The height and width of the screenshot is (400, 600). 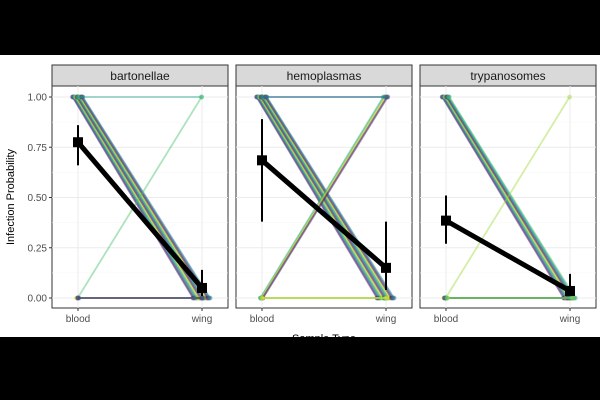 I want to click on mean-line, so click(x=324, y=214).